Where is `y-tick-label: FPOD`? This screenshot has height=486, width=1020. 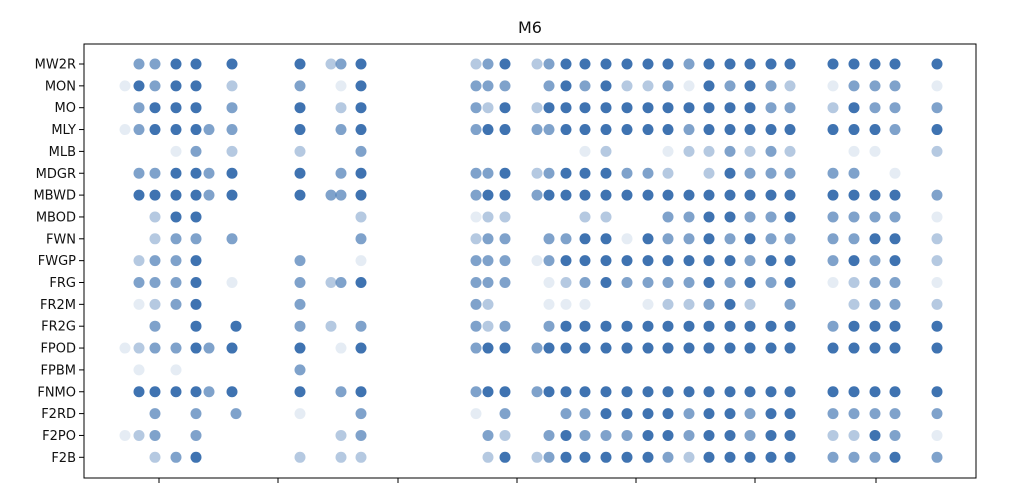 y-tick-label: FPOD is located at coordinates (58, 349).